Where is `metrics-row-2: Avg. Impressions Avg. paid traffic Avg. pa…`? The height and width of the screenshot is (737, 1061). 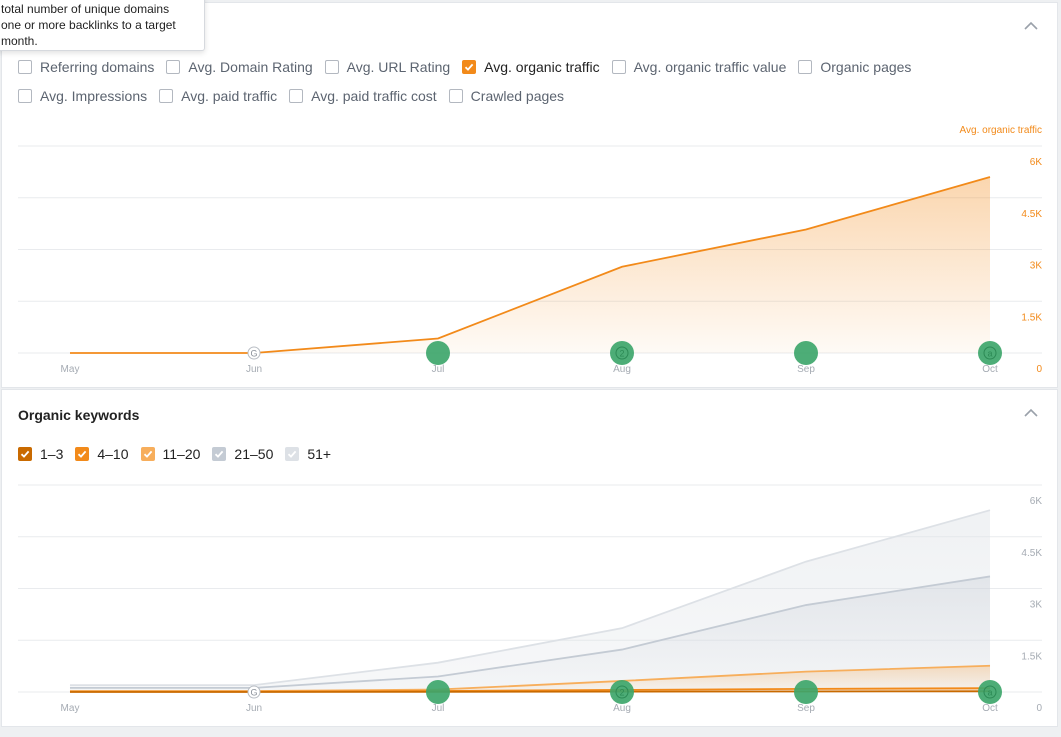 metrics-row-2: Avg. Impressions Avg. paid traffic Avg. pa… is located at coordinates (297, 96).